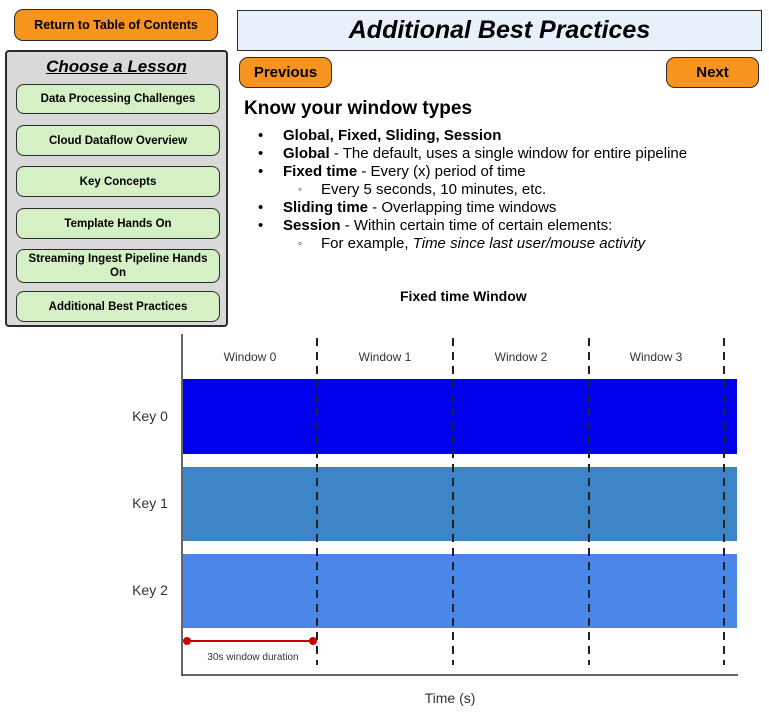 The height and width of the screenshot is (717, 769). What do you see at coordinates (118, 223) in the screenshot?
I see `lesson-template-hands-on: Template Hands On` at bounding box center [118, 223].